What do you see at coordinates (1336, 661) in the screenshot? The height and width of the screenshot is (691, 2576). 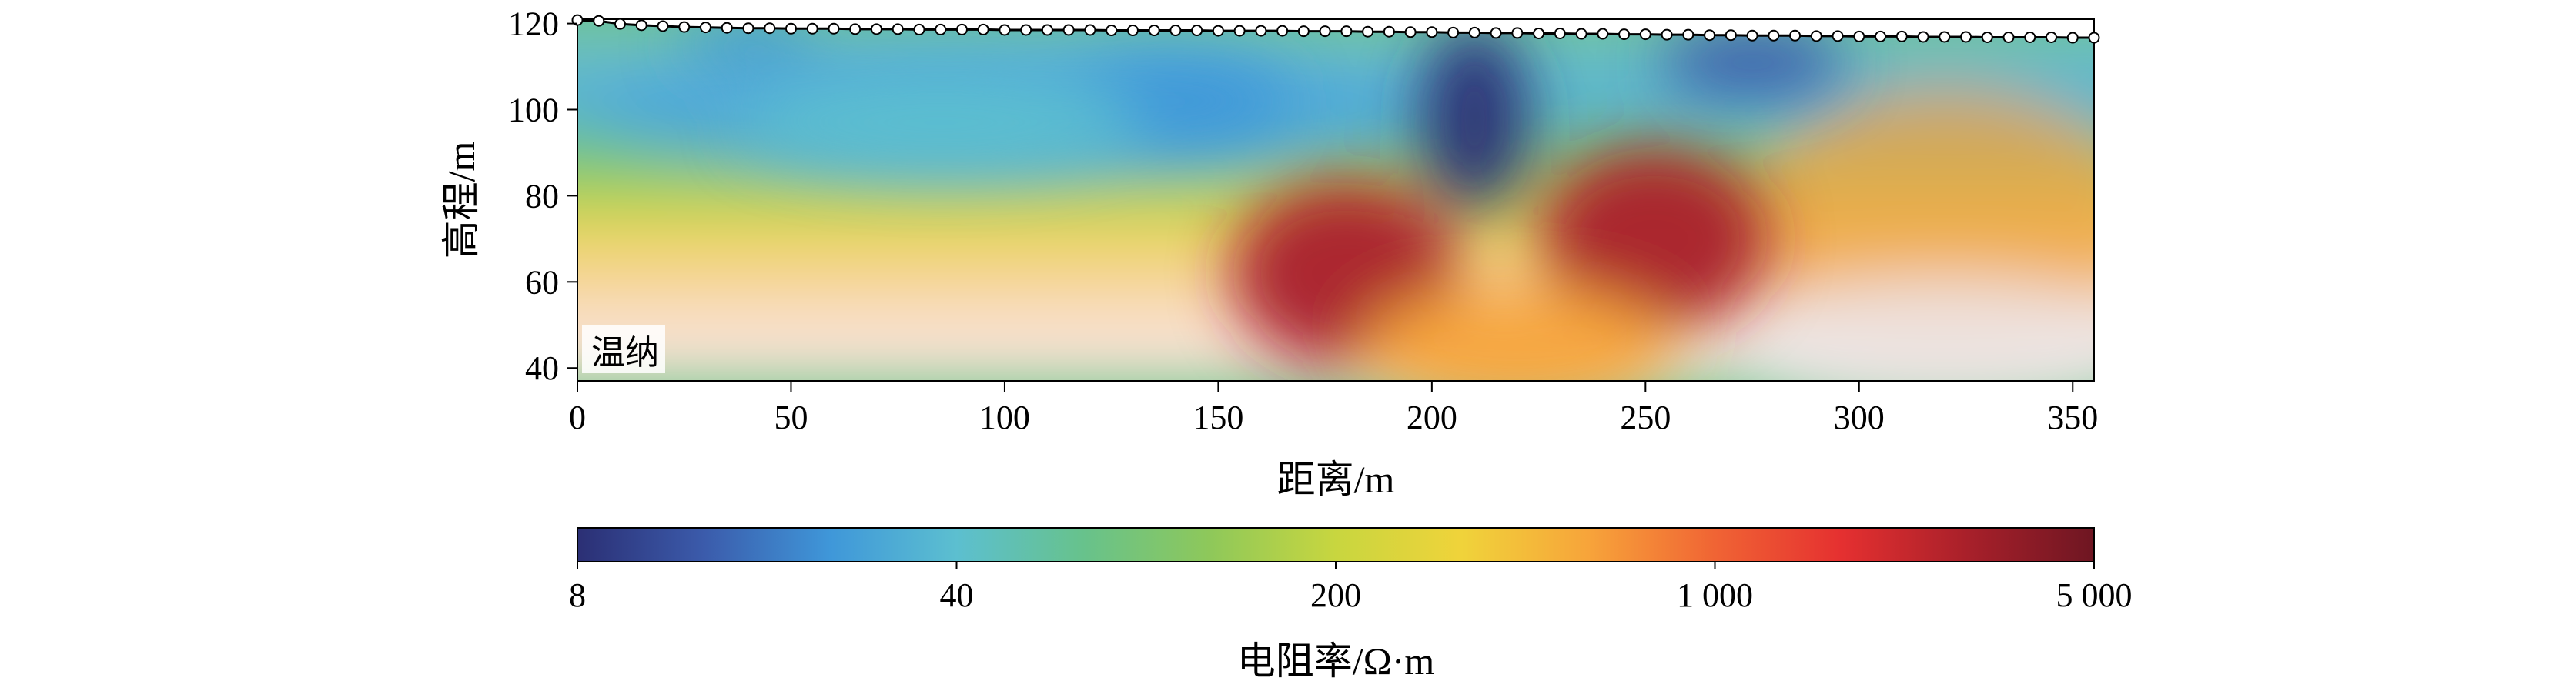 I see `colorbar-title: 电阻率/Ω·m` at bounding box center [1336, 661].